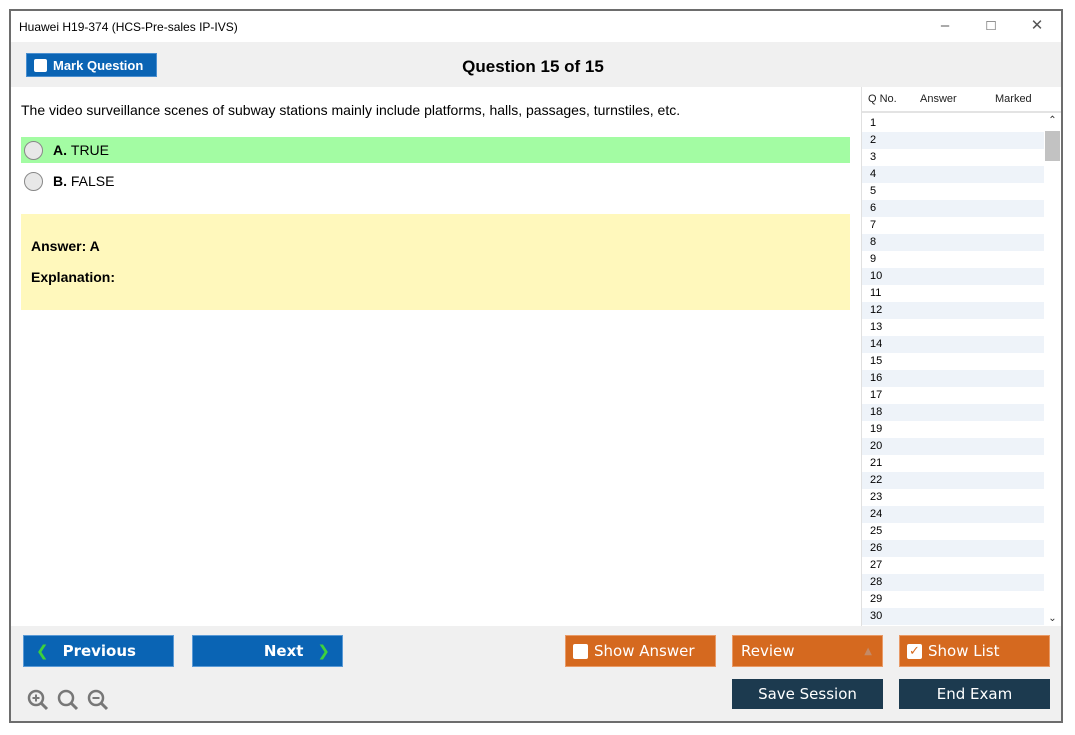 The image size is (1075, 735). What do you see at coordinates (876, 361) in the screenshot?
I see `list-item: 15` at bounding box center [876, 361].